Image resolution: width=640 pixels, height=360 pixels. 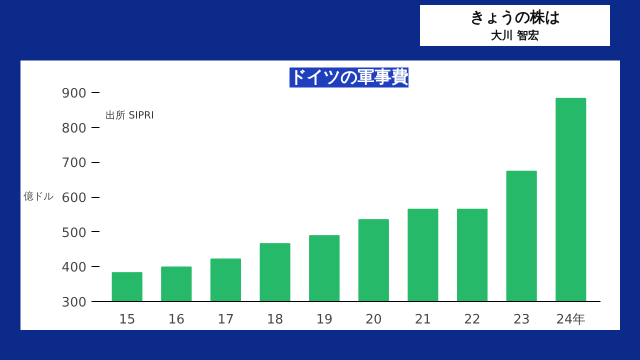 I want to click on y-tick-label: 700, so click(x=74, y=164).